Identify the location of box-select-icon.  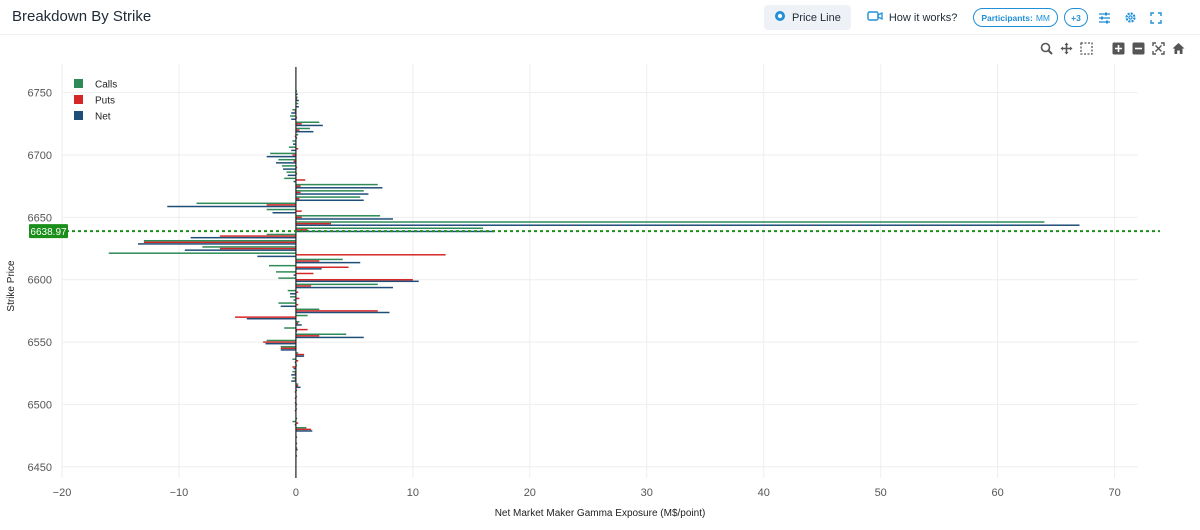
(1086, 48).